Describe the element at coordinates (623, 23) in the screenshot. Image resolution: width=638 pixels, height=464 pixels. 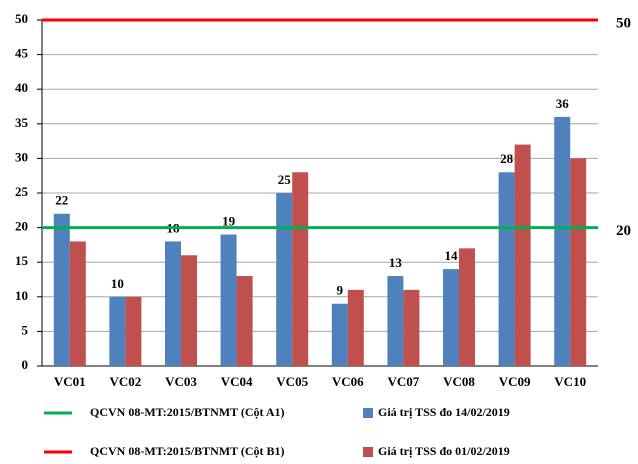
I see `reference-label: 50` at that location.